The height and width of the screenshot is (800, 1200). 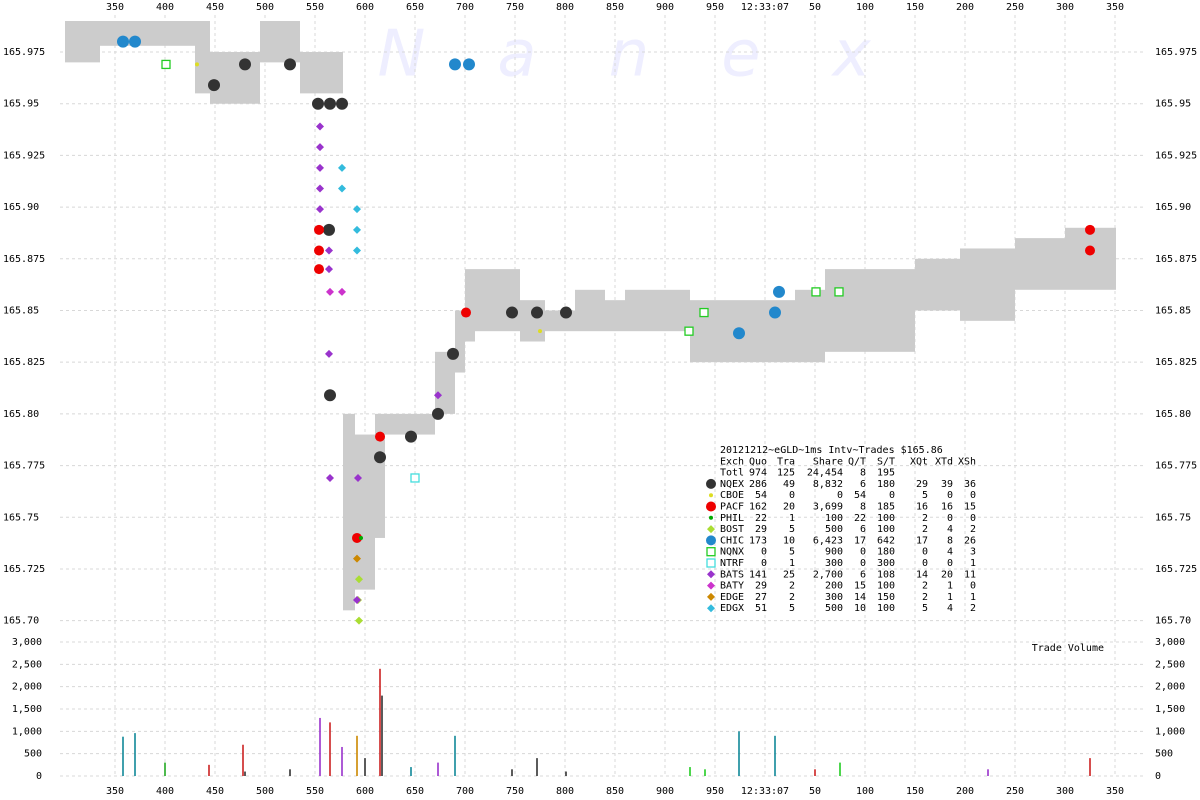 I want to click on x-tick-label-top: 150, so click(x=915, y=7).